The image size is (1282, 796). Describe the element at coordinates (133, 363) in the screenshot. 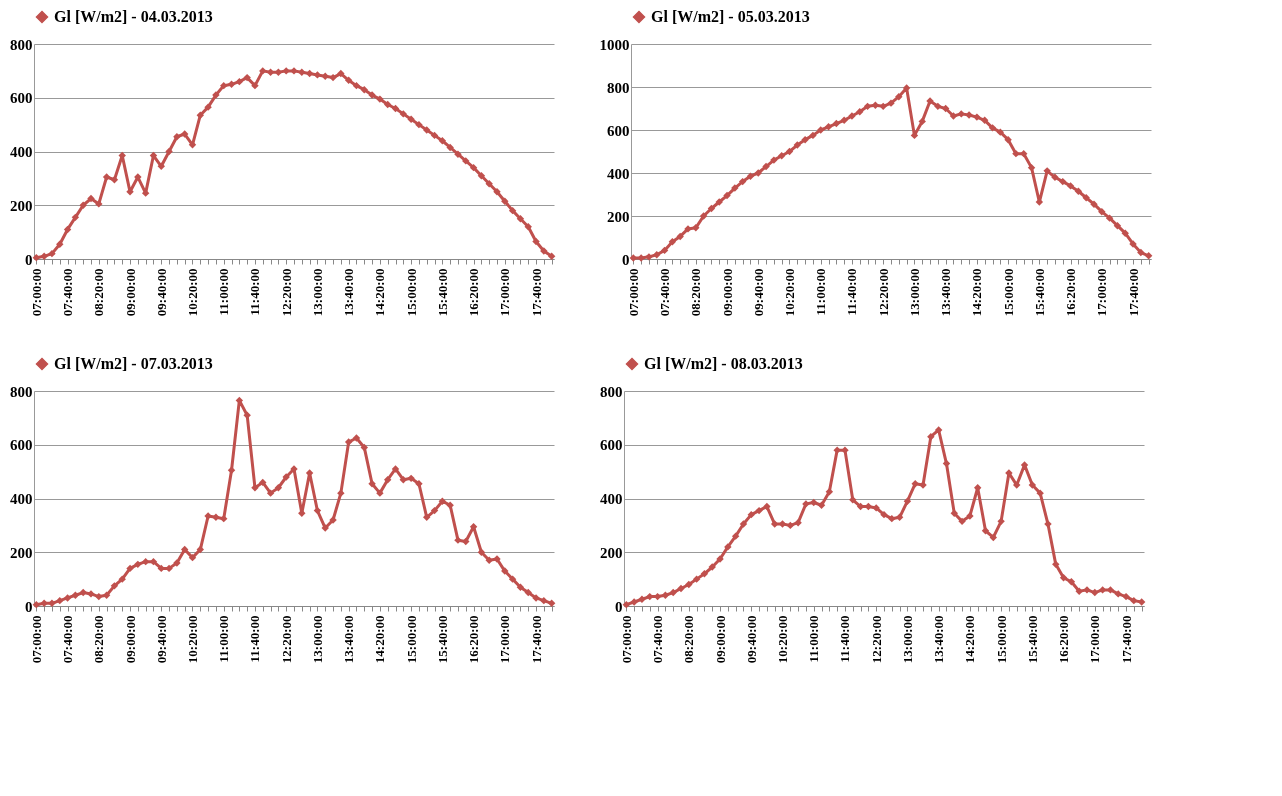

I see `legend-label: Gl [W/m2] - 07.03.2013` at that location.